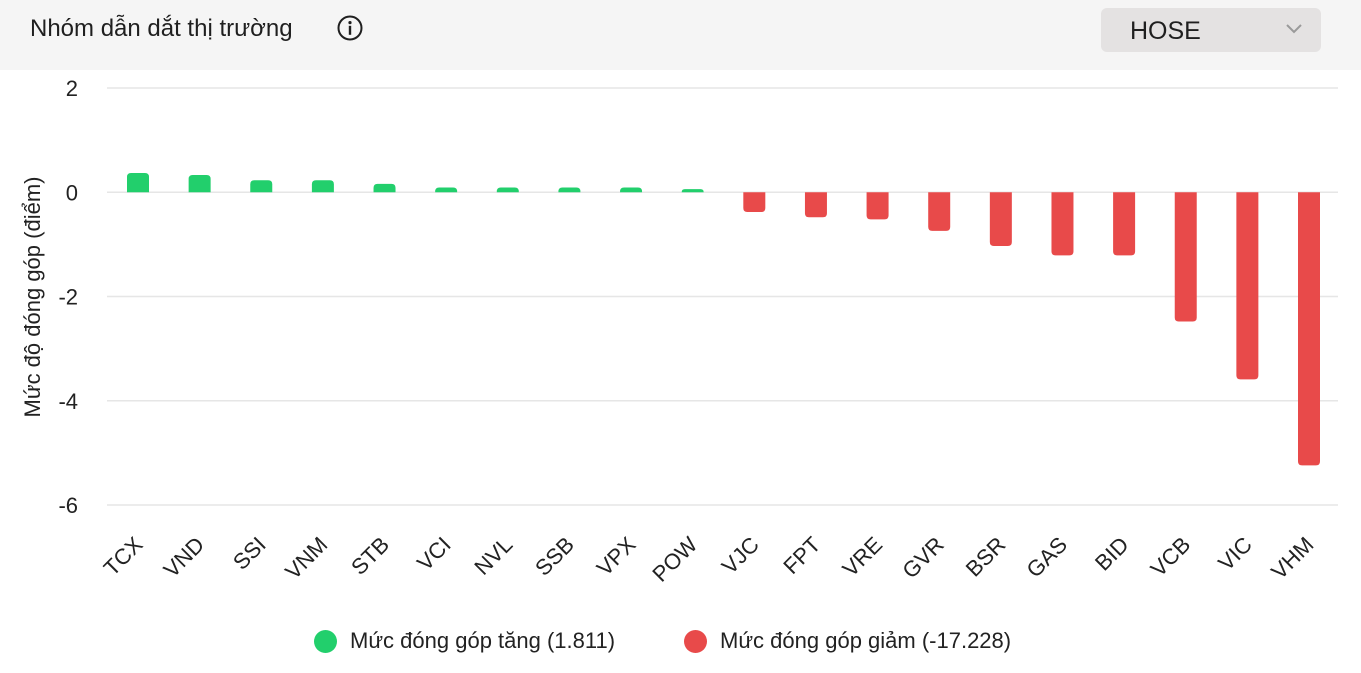  Describe the element at coordinates (1046, 557) in the screenshot. I see `x-tick-label: GAS` at that location.